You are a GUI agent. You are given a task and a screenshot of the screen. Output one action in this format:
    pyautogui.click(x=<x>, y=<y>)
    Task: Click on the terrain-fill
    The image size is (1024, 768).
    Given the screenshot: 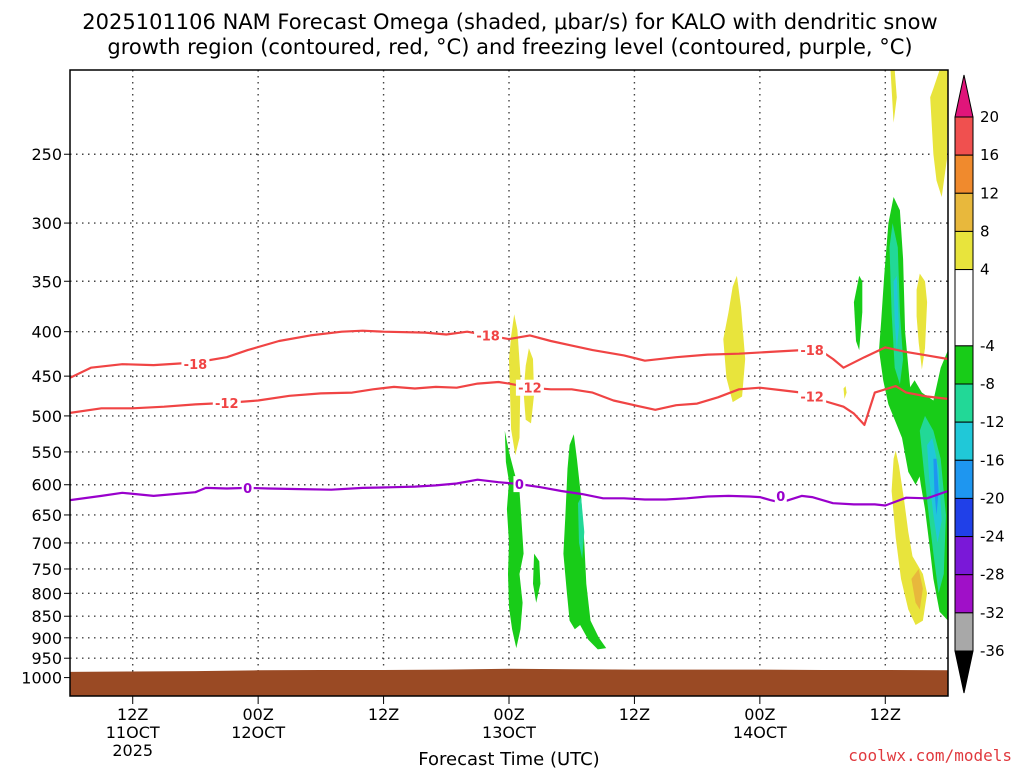 What is the action you would take?
    pyautogui.click(x=509, y=682)
    